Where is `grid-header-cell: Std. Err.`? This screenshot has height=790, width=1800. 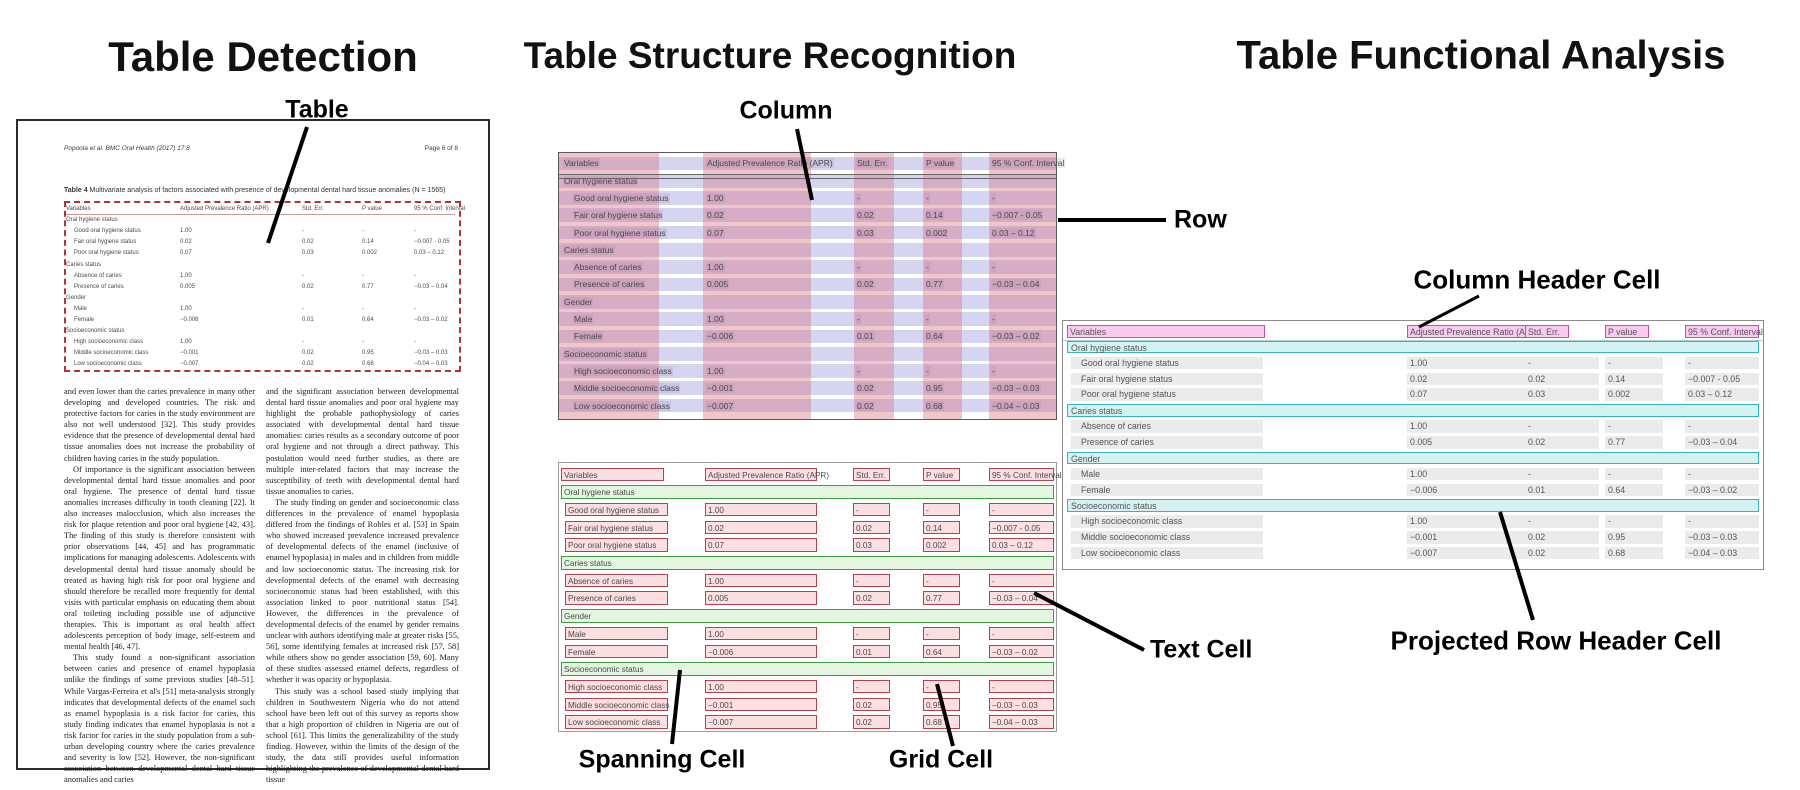
grid-header-cell: Std. Err. is located at coordinates (871, 474).